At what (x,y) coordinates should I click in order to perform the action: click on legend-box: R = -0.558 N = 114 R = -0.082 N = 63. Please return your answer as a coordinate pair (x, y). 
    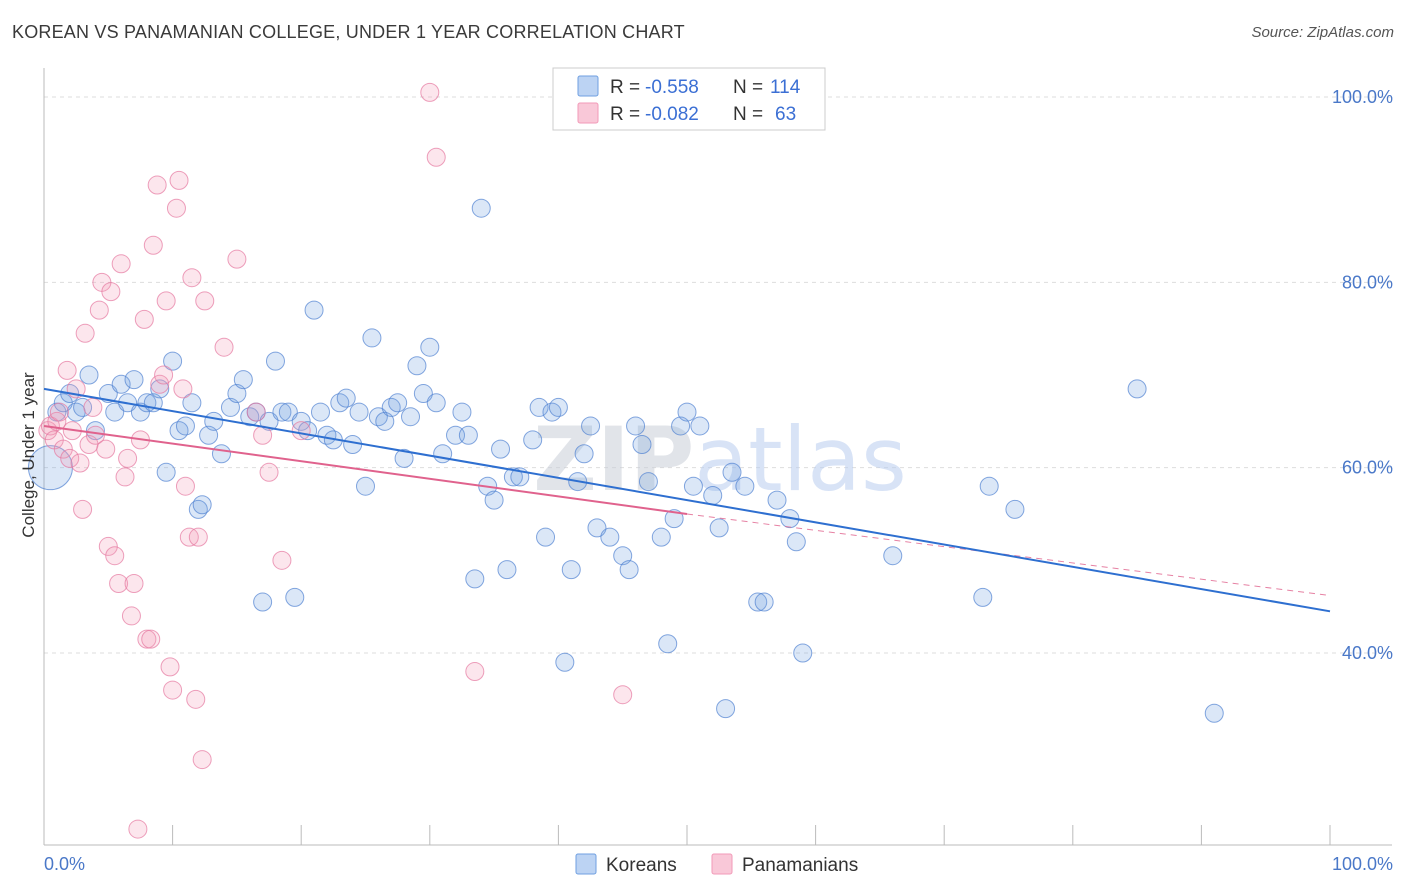
    Looking at the image, I should click on (689, 99).